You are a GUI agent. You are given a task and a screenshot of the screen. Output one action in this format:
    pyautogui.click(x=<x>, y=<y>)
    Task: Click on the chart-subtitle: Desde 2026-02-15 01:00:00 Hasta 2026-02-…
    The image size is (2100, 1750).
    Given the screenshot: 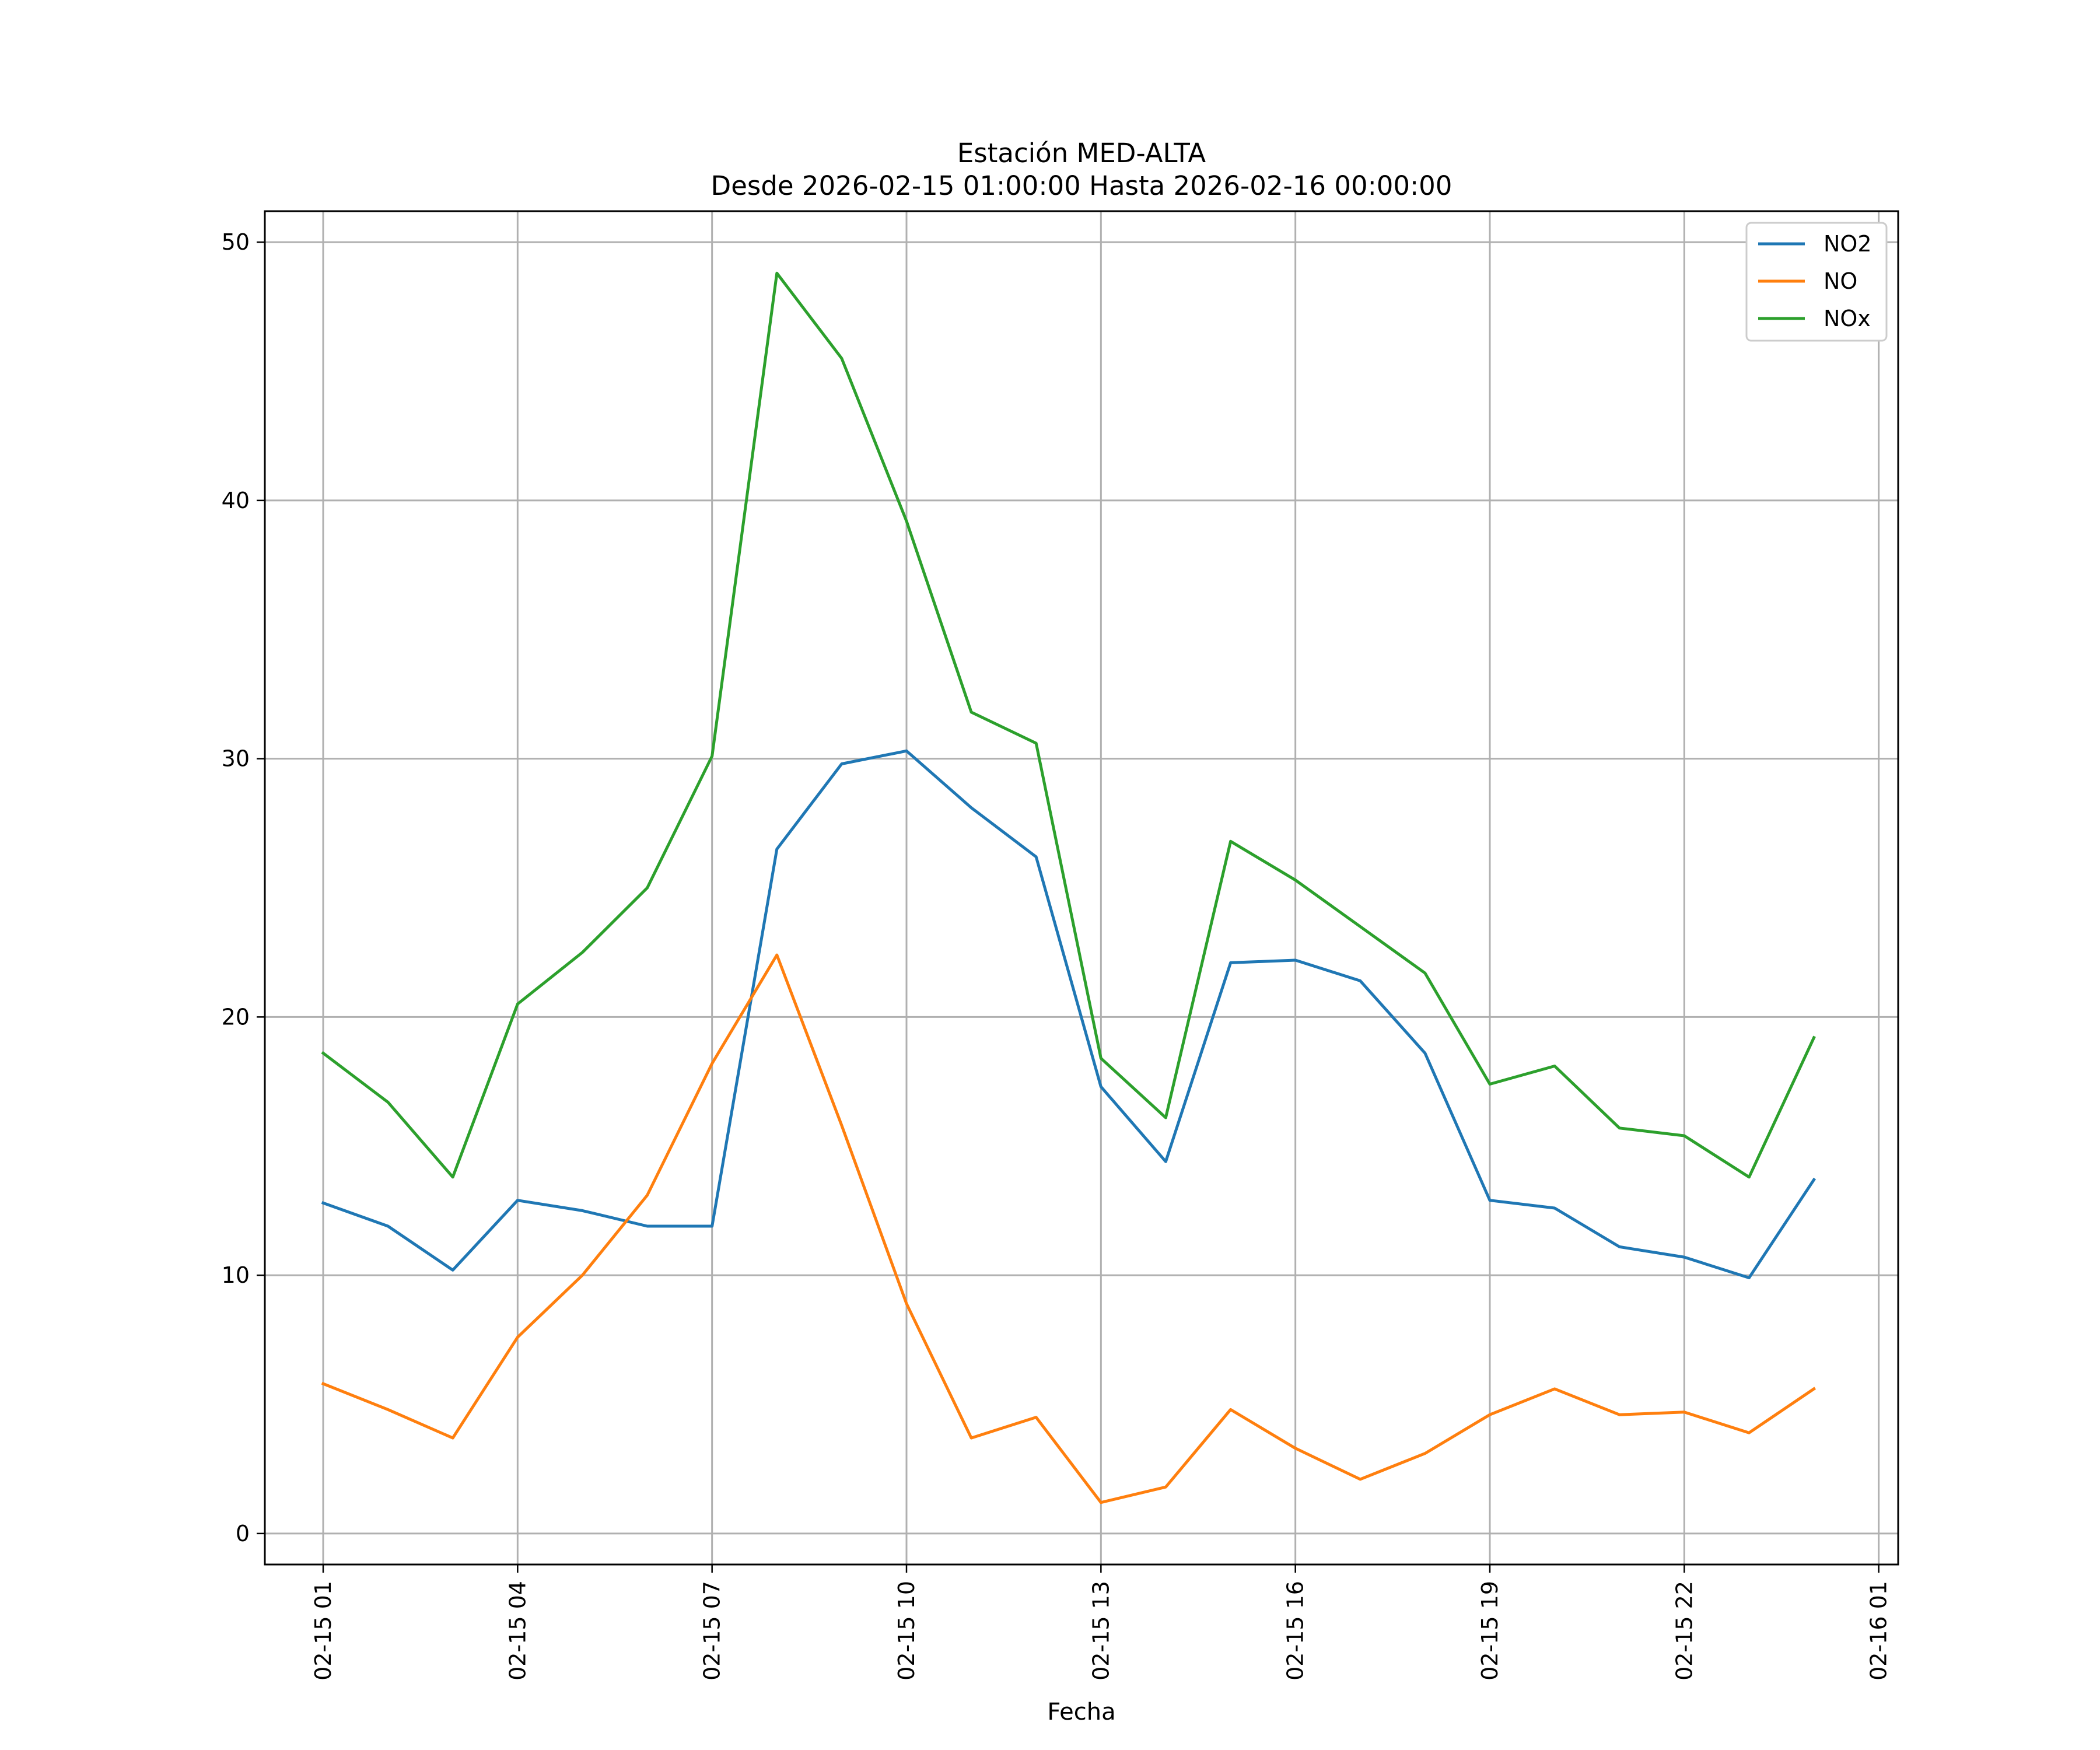 What is the action you would take?
    pyautogui.click(x=1081, y=185)
    